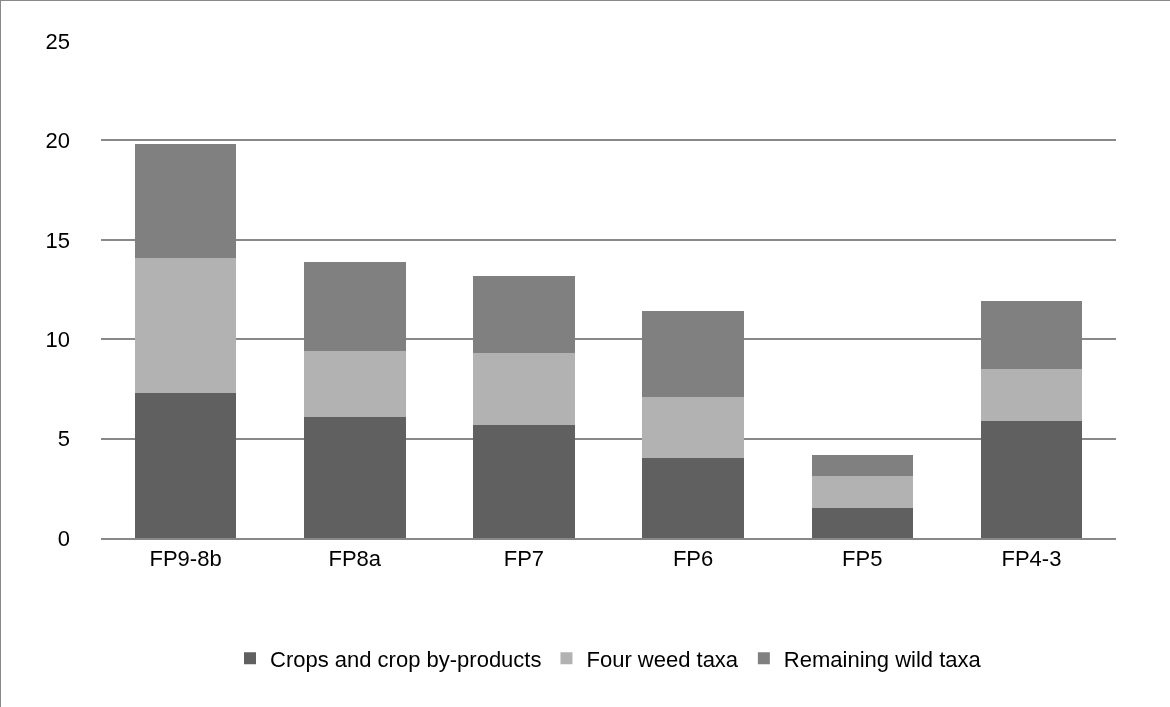  Describe the element at coordinates (355, 559) in the screenshot. I see `x-tick-label: FP8a` at that location.